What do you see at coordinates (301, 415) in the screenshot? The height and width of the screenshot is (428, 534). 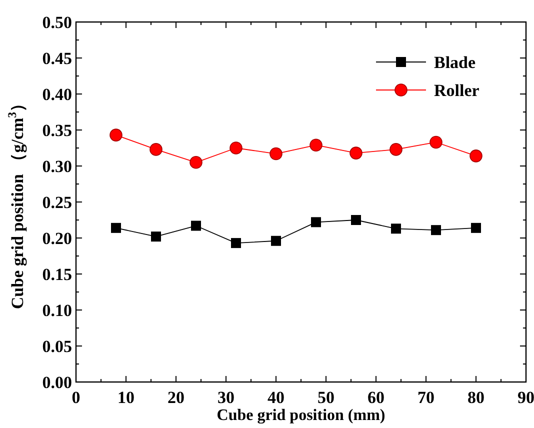 I see `x-axis-title: Cube grid position (mm)` at bounding box center [301, 415].